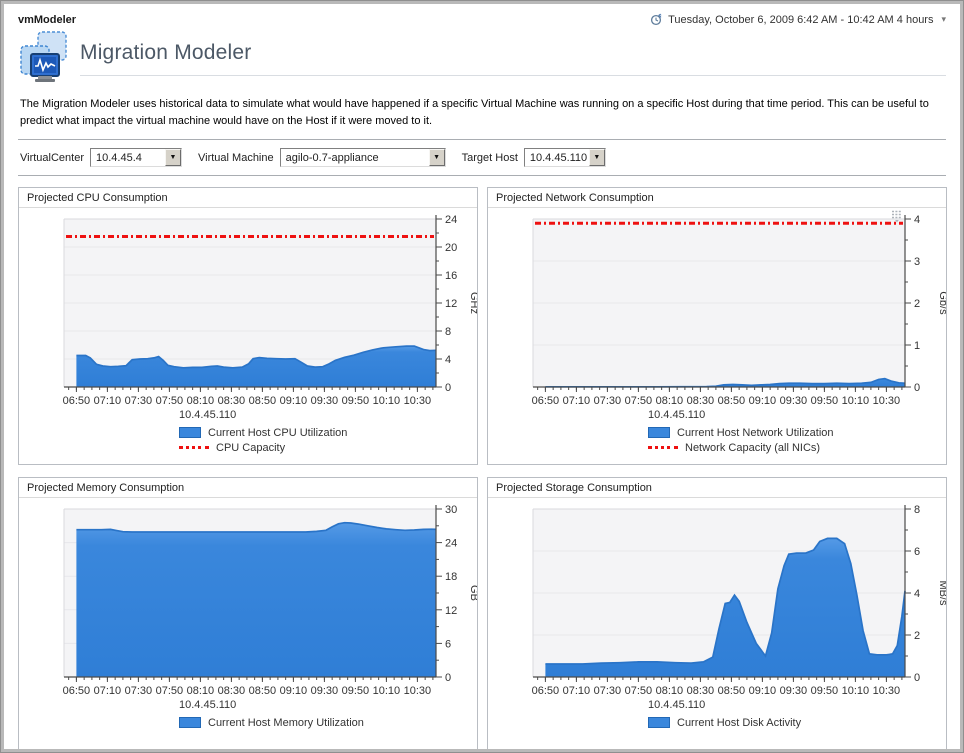 The image size is (964, 753). Describe the element at coordinates (941, 303) in the screenshot. I see `svg-text: Gb/s` at that location.